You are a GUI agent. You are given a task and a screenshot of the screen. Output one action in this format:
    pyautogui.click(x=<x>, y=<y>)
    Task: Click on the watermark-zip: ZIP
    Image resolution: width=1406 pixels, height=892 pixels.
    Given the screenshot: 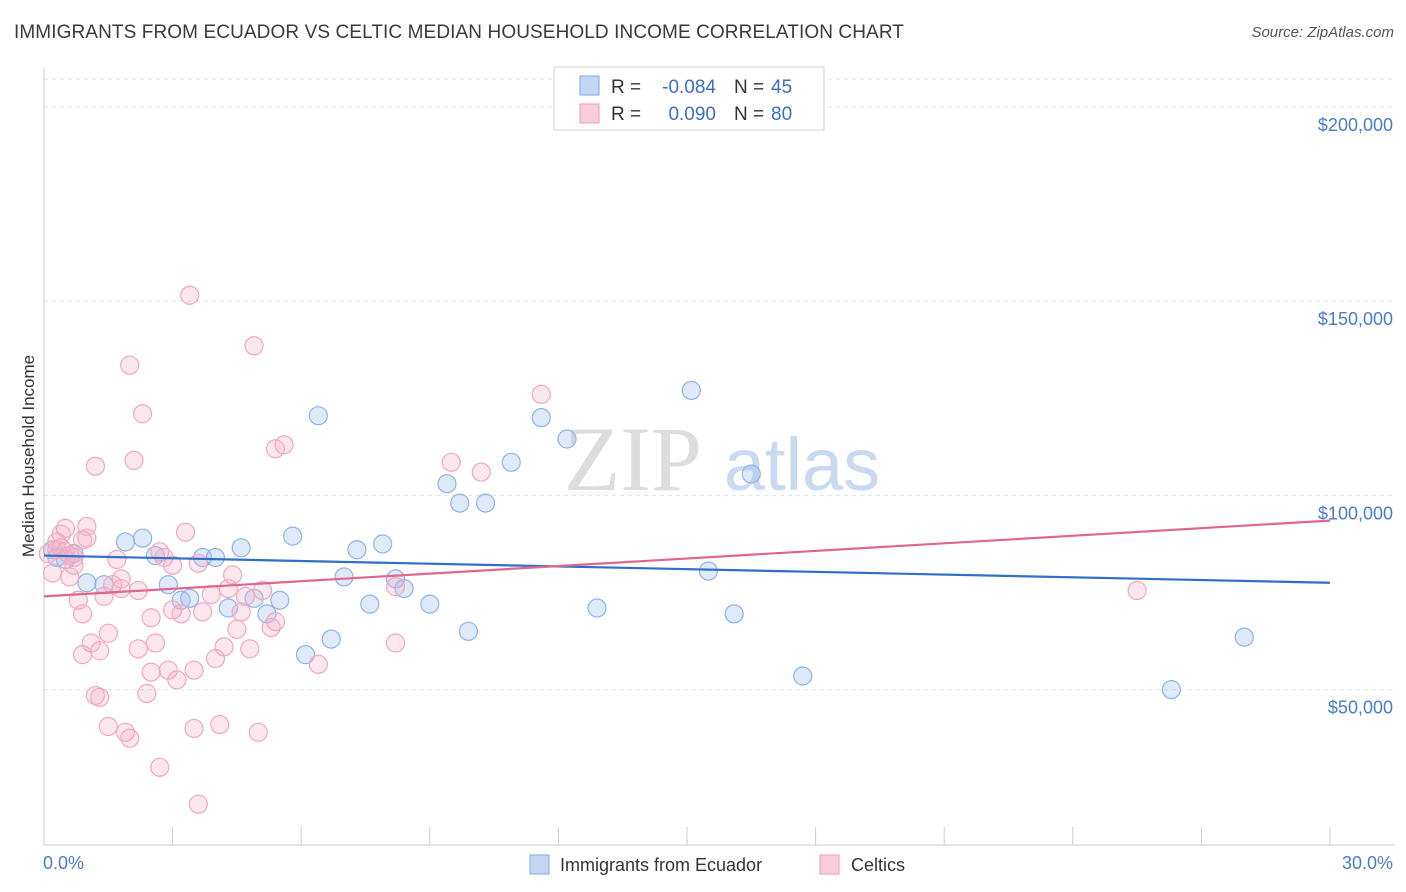 What is the action you would take?
    pyautogui.click(x=633, y=459)
    